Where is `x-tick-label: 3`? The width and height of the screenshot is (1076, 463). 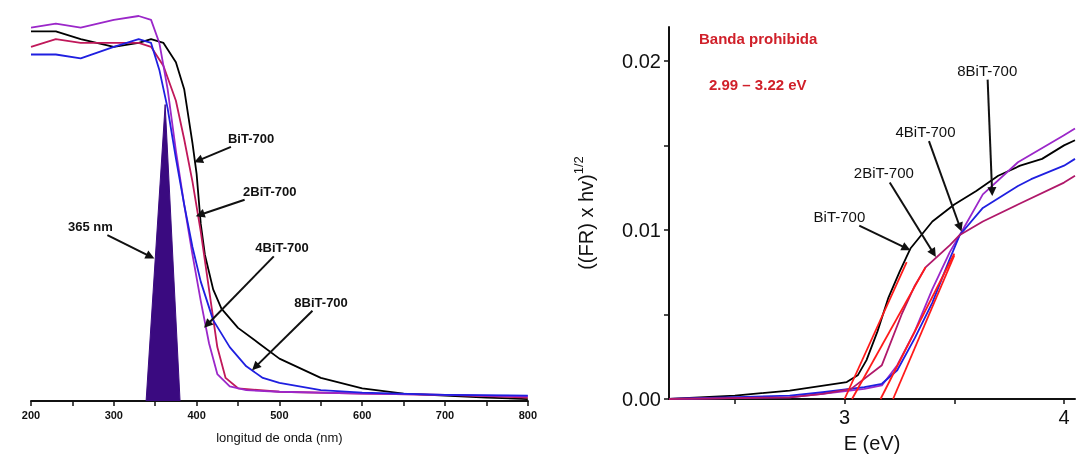
x-tick-label: 3 is located at coordinates (845, 417).